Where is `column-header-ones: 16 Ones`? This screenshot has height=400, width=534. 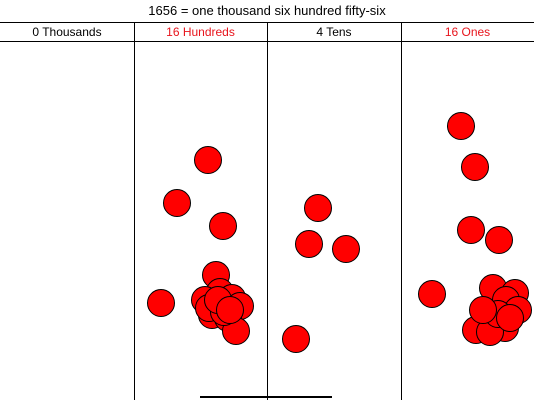 column-header-ones: 16 Ones is located at coordinates (467, 32).